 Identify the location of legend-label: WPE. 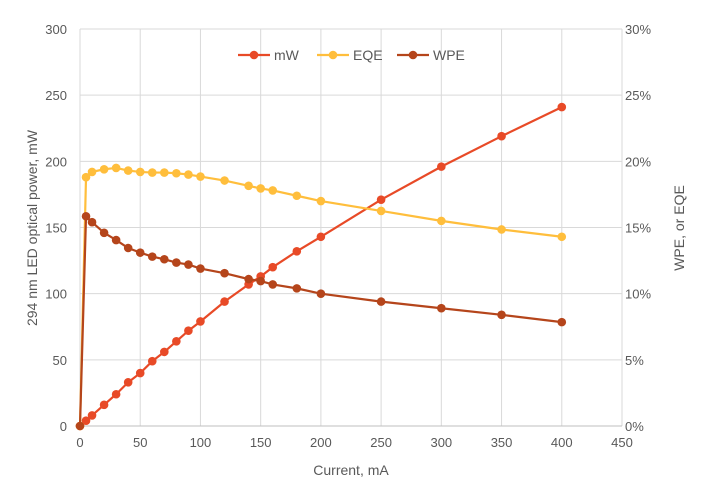
(449, 55).